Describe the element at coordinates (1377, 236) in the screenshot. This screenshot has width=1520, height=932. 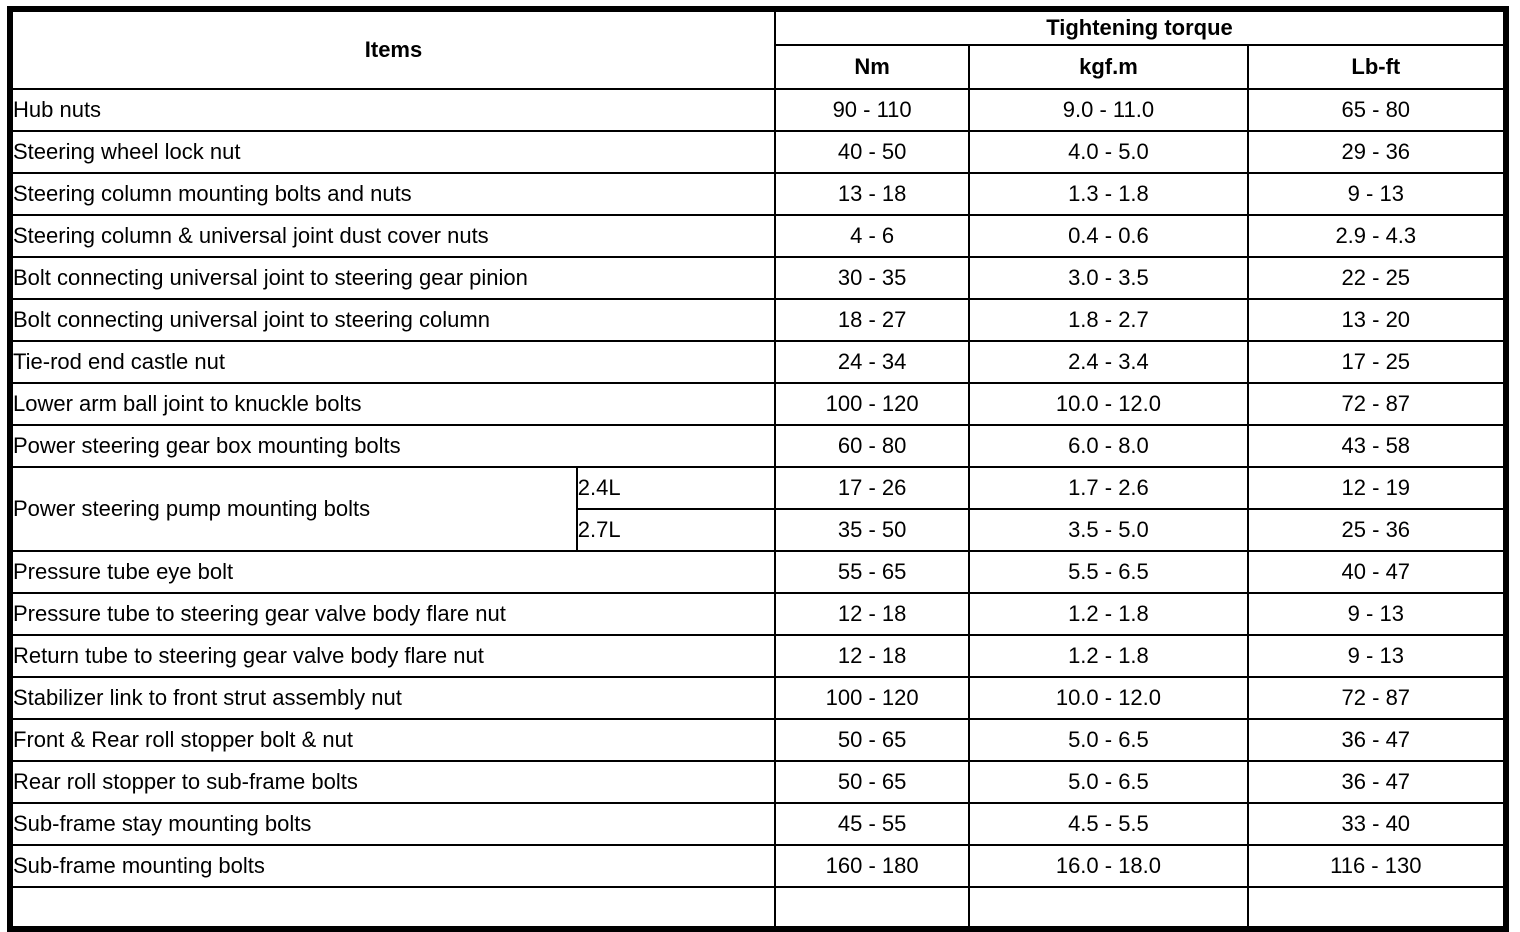
I see `lbft-cell: 2.9 - 4.3` at that location.